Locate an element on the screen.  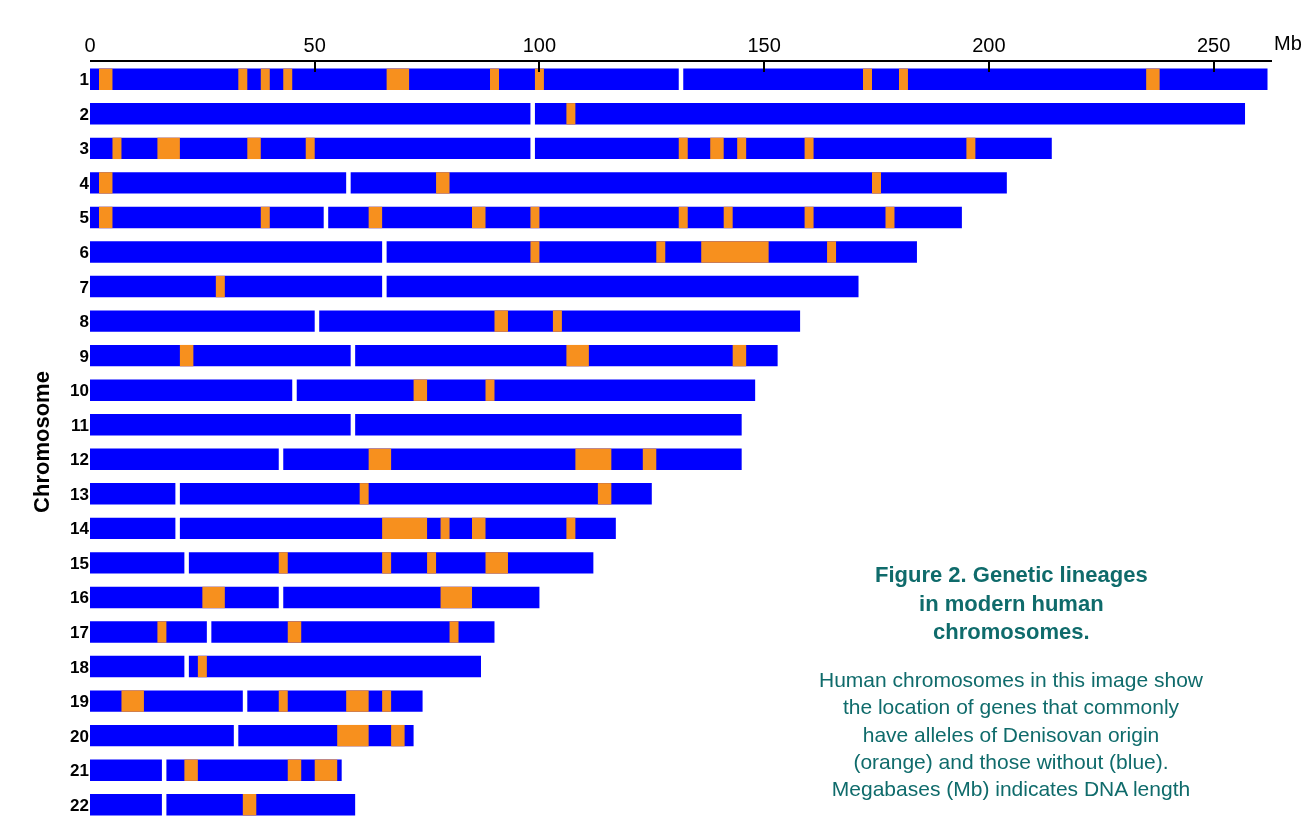
y-tick-label: 18 is located at coordinates (79, 667).